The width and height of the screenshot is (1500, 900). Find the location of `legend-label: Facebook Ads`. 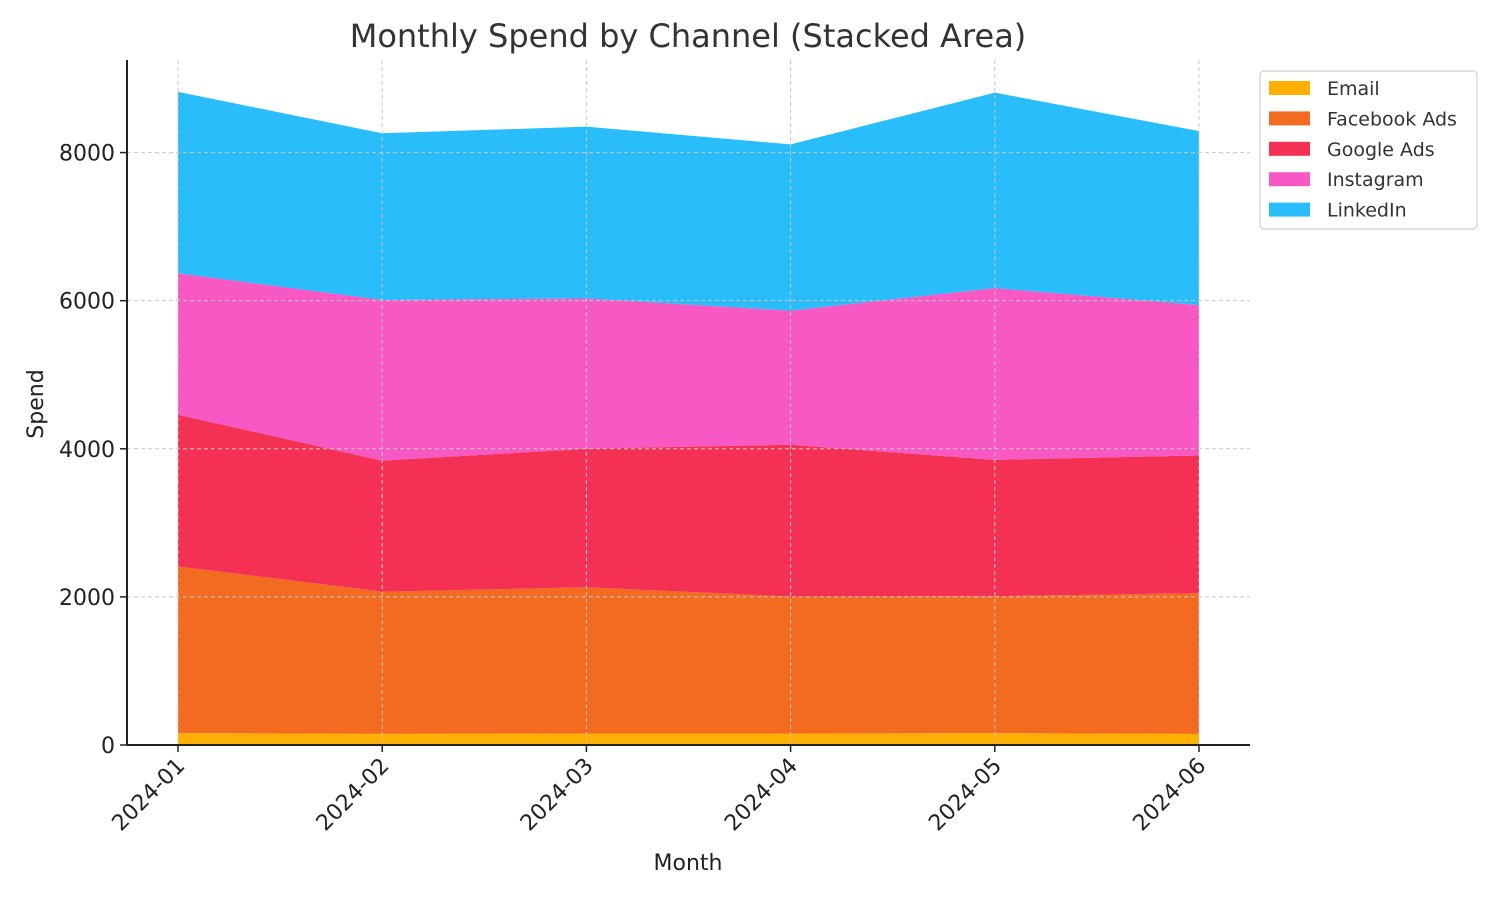

legend-label: Facebook Ads is located at coordinates (1392, 119).